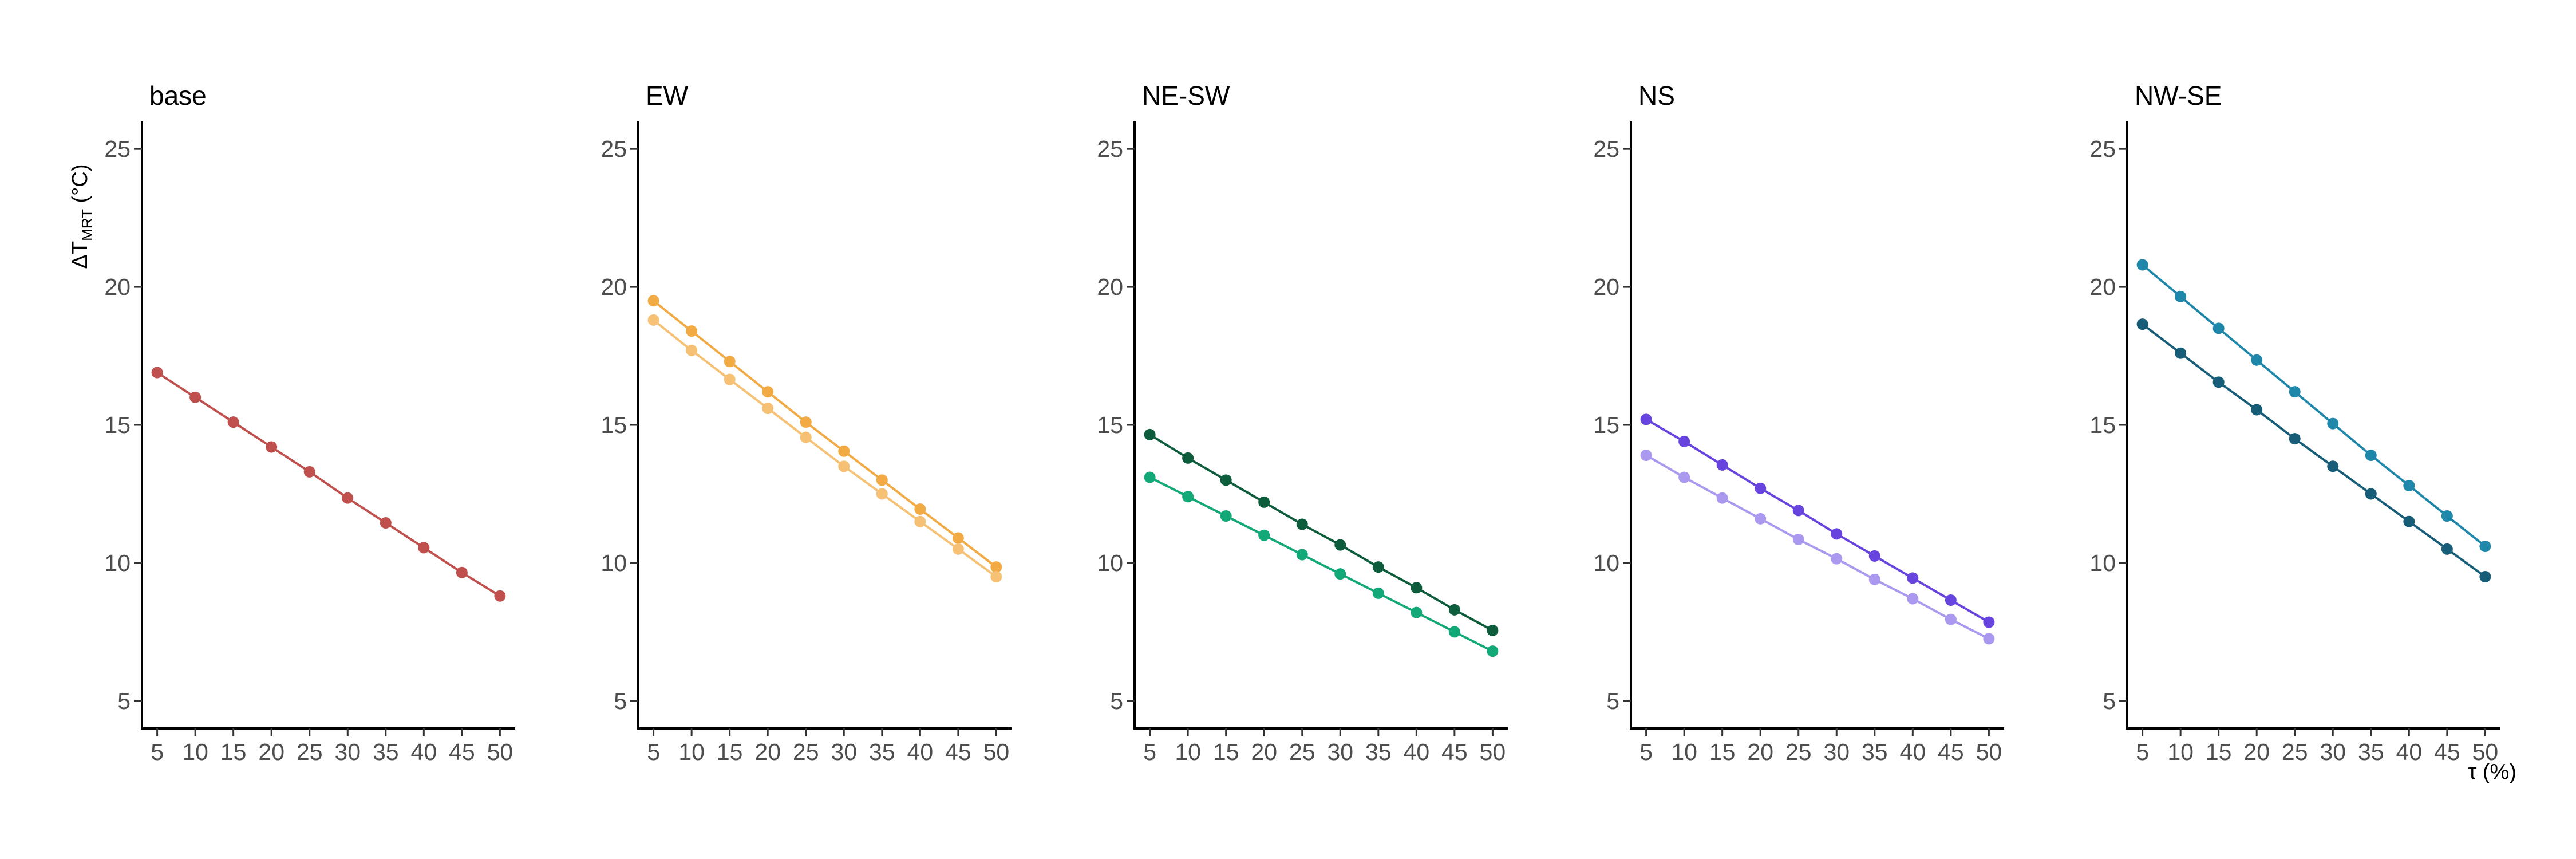  I want to click on y-axis-label: ΔTMRT (°C), so click(82, 217).